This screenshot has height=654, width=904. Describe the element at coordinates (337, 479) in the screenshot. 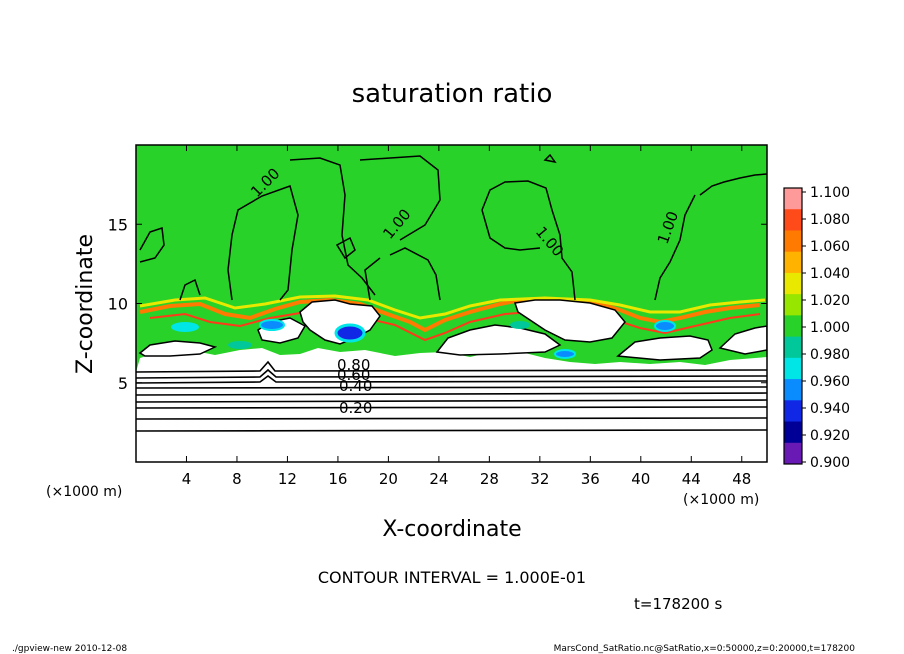

I see `x-tick-label: 16` at that location.